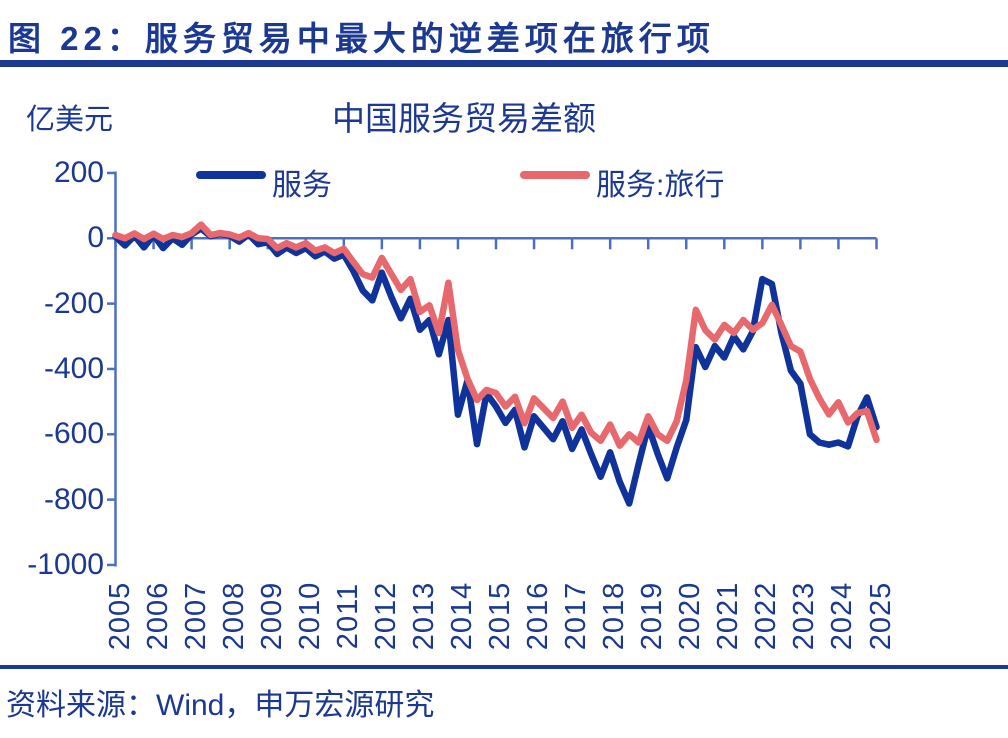 The width and height of the screenshot is (1008, 738). I want to click on y-axis-unit-label: 亿美元, so click(70, 120).